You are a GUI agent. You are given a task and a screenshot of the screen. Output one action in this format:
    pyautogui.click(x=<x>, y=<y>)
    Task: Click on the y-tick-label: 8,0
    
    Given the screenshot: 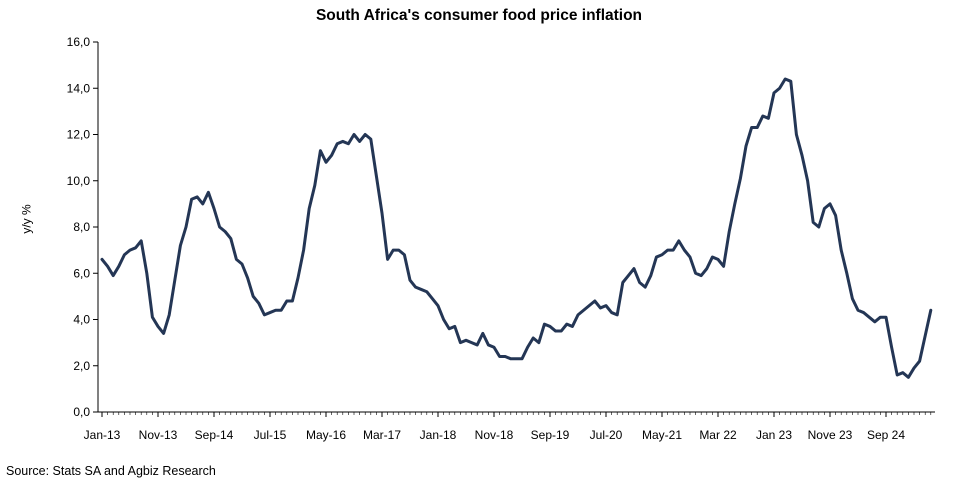 What is the action you would take?
    pyautogui.click(x=81, y=227)
    